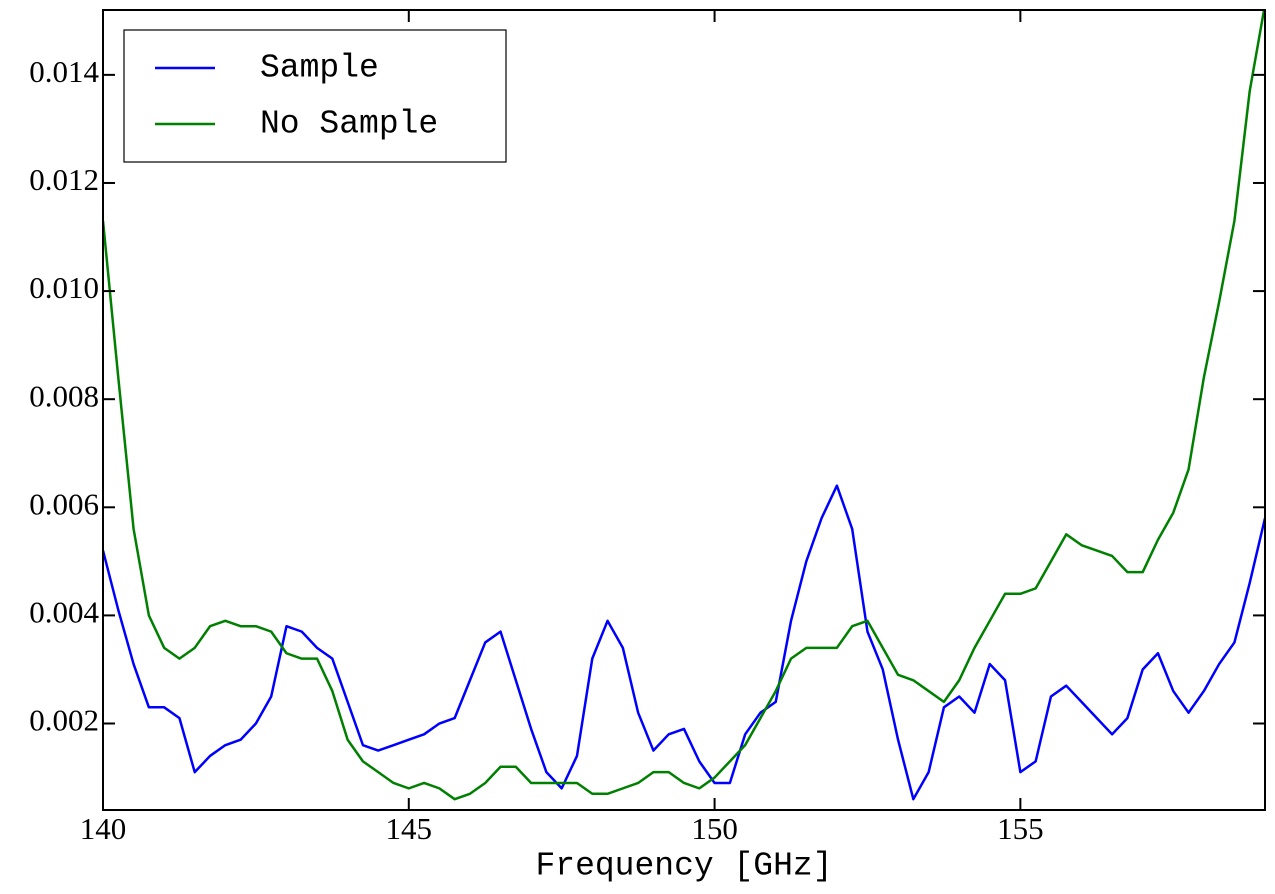 This screenshot has width=1275, height=894. I want to click on x-tick-label: 155, so click(1020, 828).